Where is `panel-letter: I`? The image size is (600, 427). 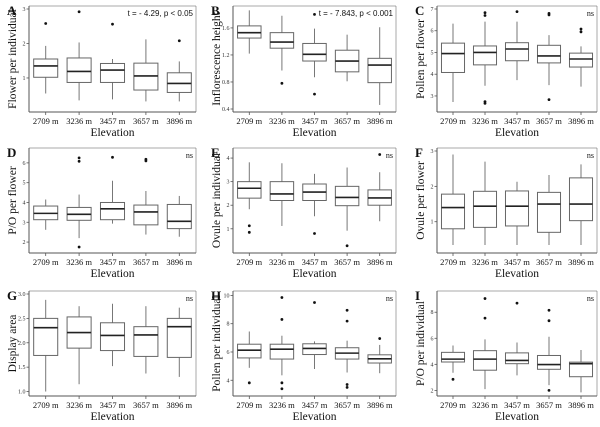
panel-letter: I is located at coordinates (417, 295).